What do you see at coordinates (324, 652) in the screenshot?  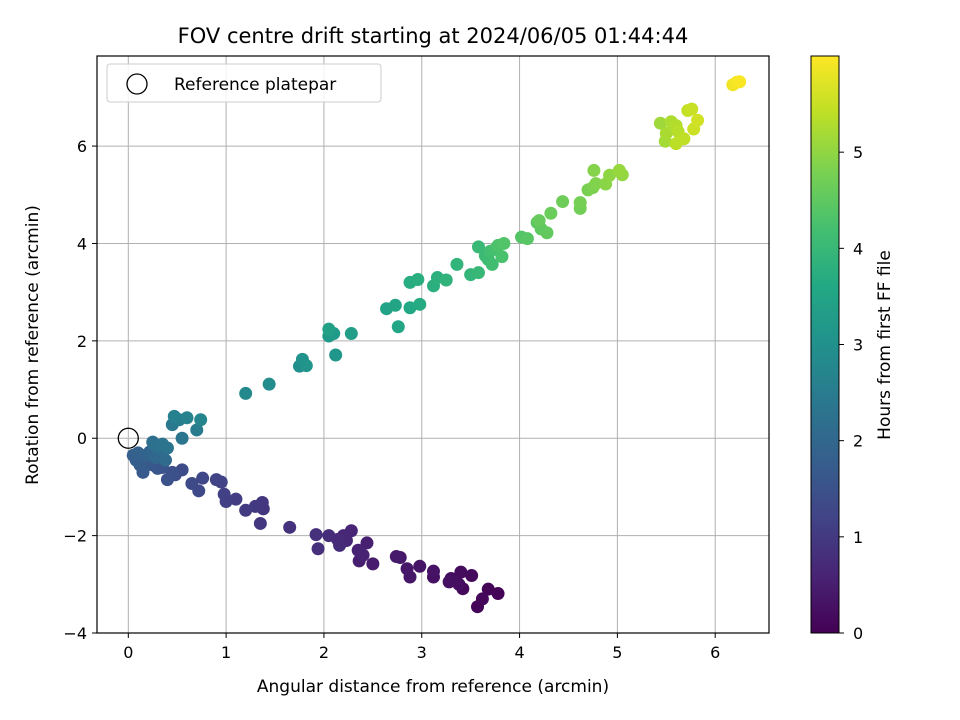 I see `x-tick-label: 2` at bounding box center [324, 652].